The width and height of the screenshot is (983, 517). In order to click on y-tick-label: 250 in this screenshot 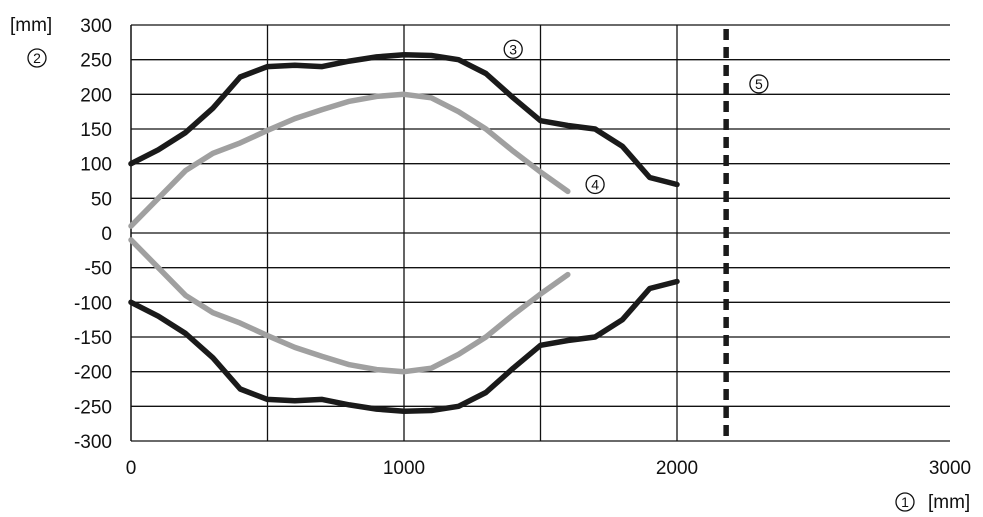, I will do `click(96, 61)`.